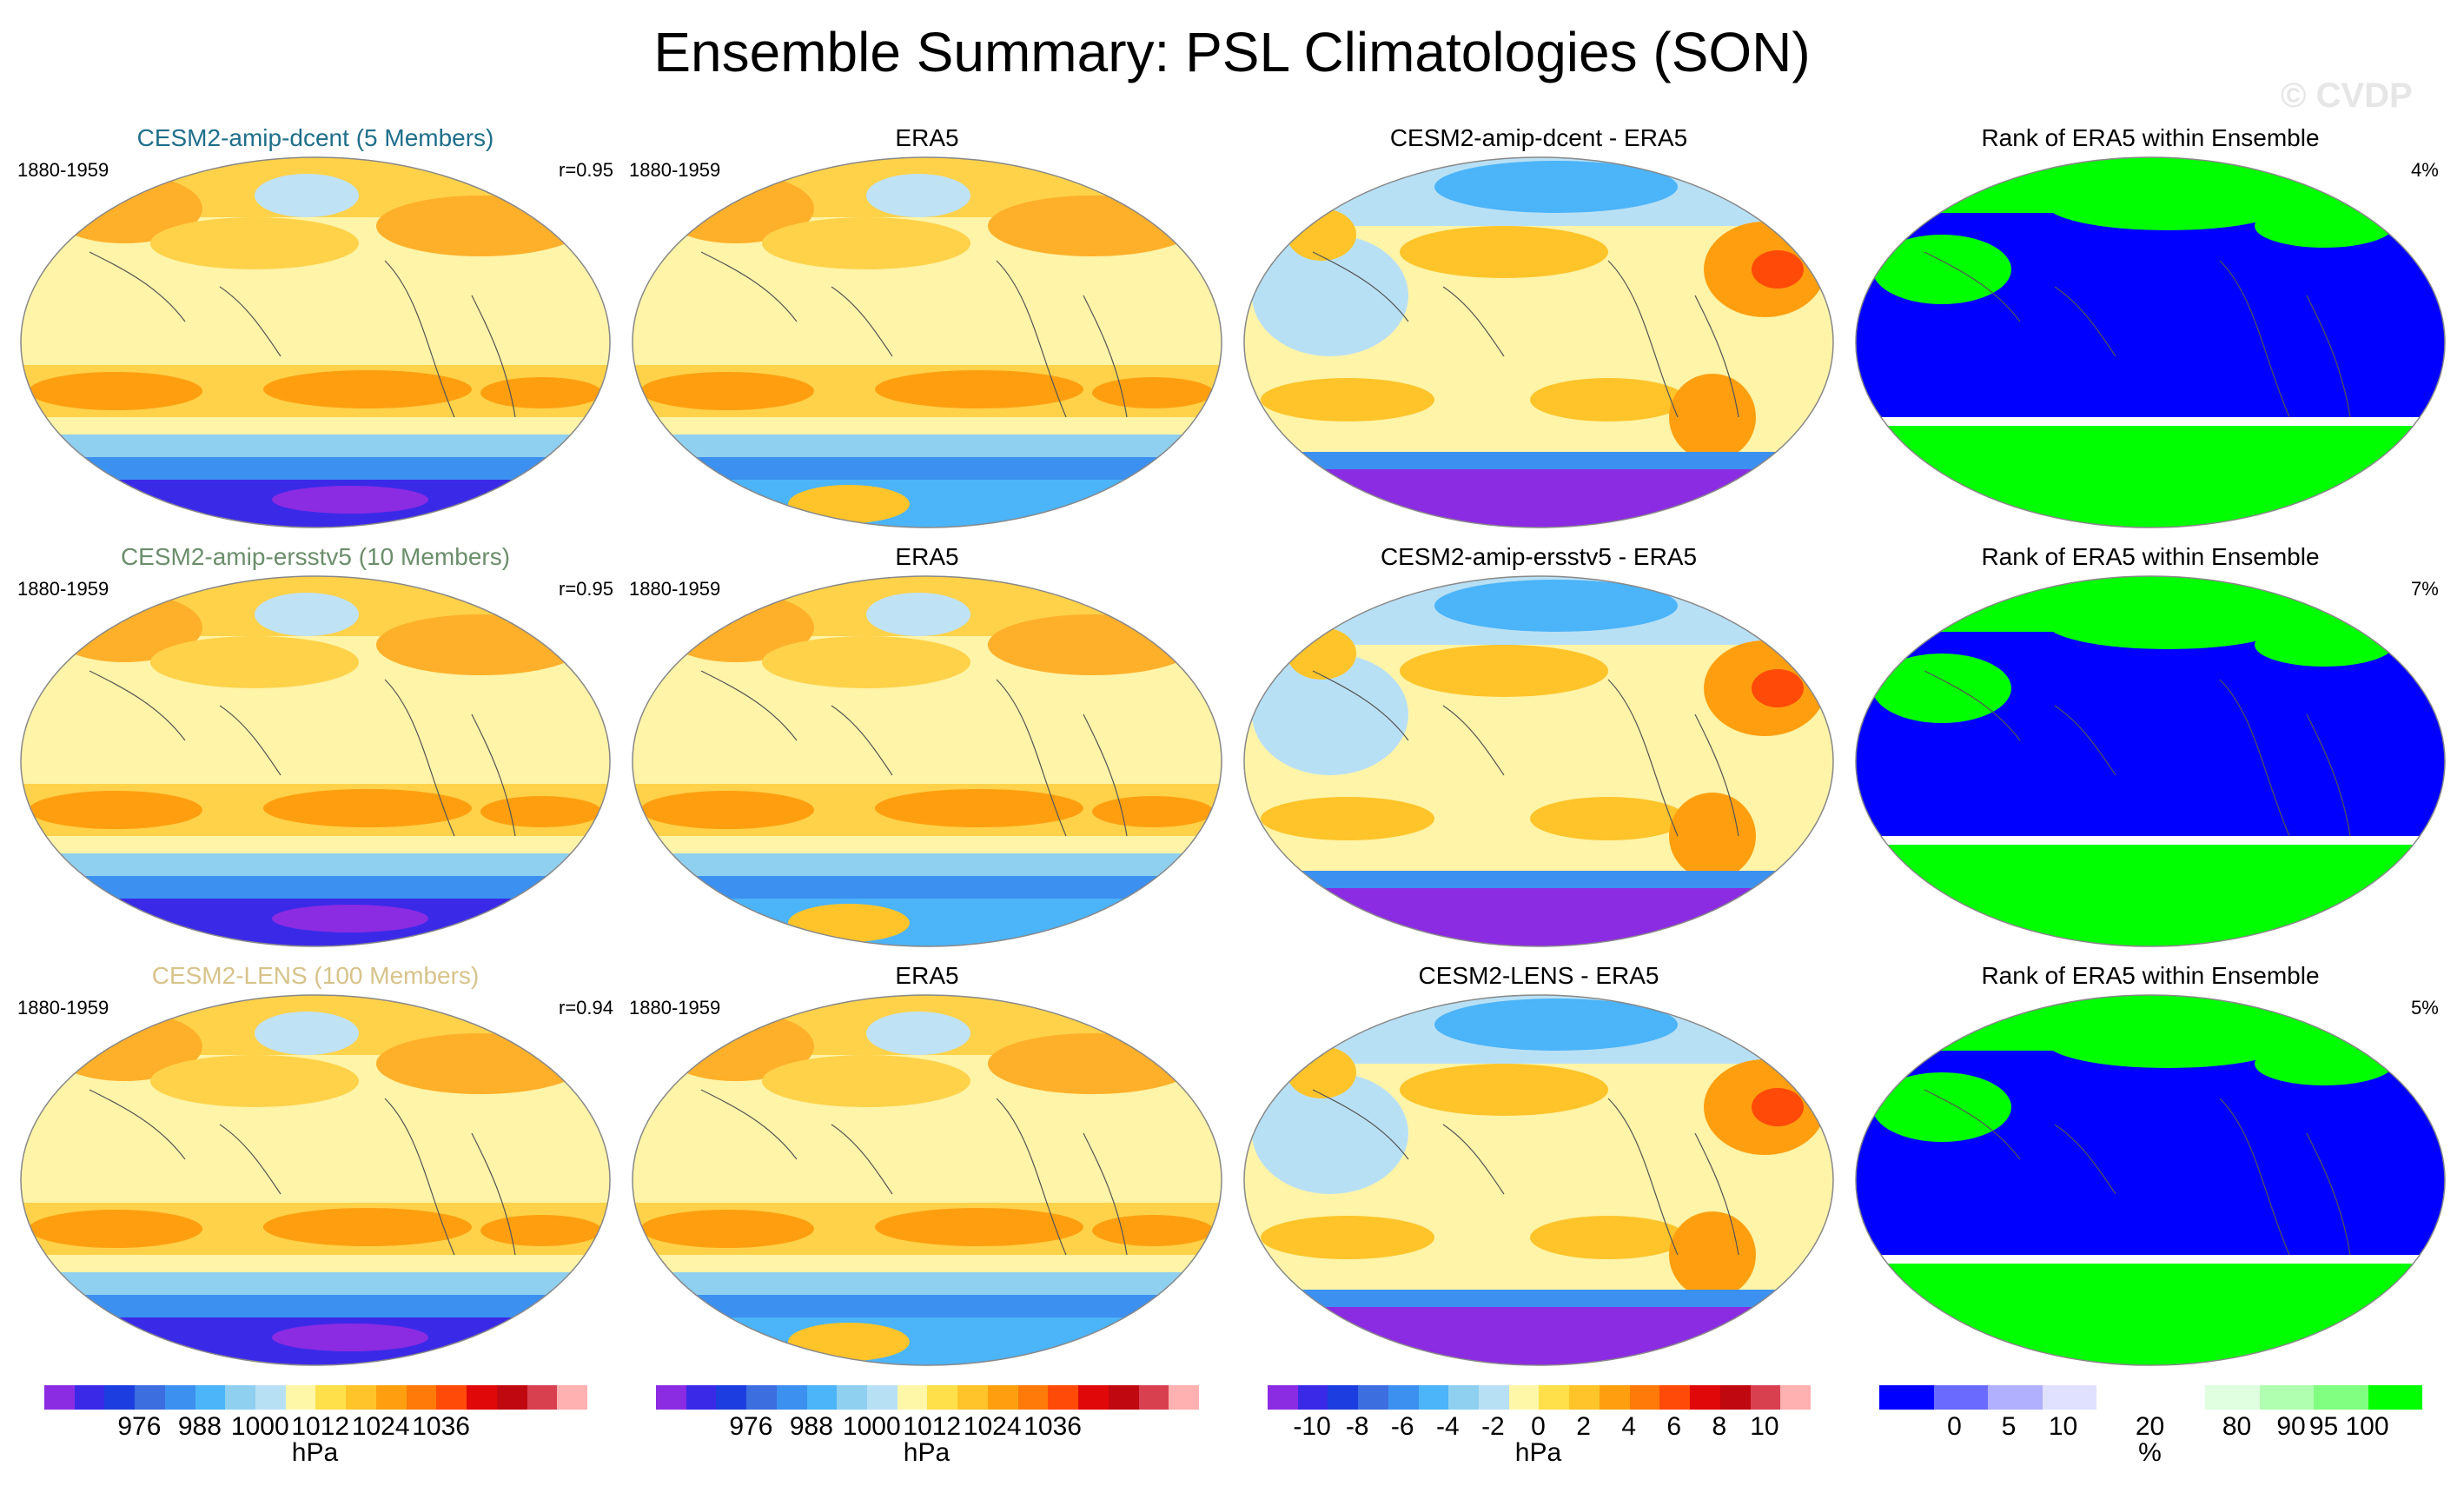 This screenshot has height=1493, width=2464. What do you see at coordinates (2150, 761) in the screenshot?
I see `map-rank-row2` at bounding box center [2150, 761].